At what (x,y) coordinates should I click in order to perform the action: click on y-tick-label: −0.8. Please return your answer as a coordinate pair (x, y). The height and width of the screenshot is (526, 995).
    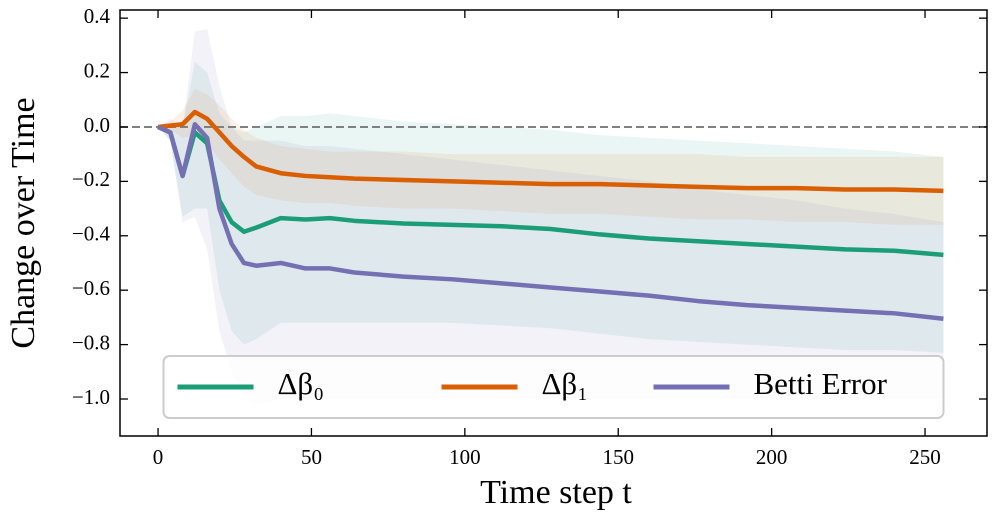
    Looking at the image, I should click on (91, 342).